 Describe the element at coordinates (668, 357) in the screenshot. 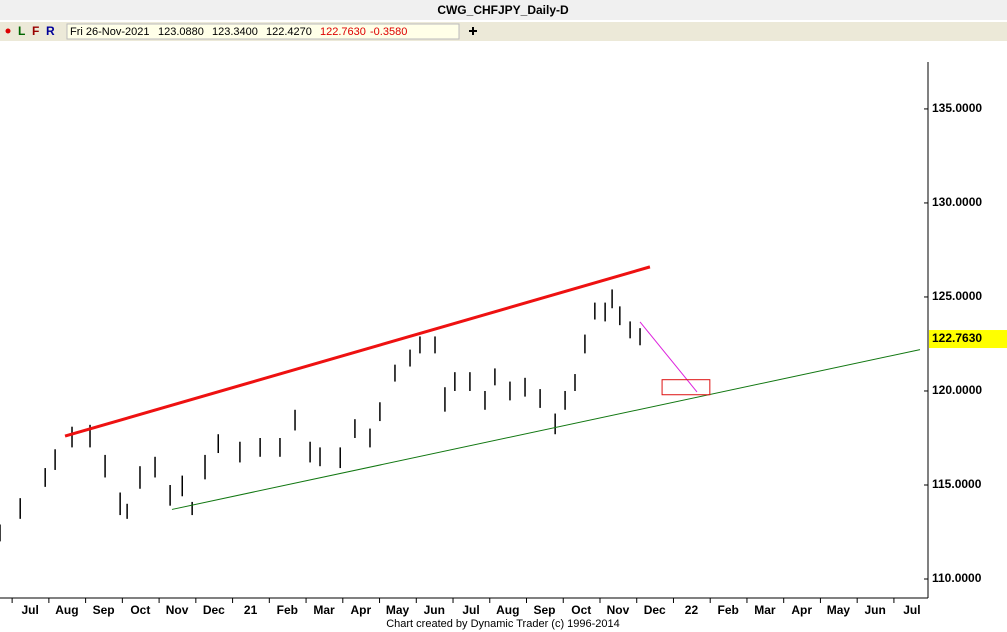

I see `trendline` at that location.